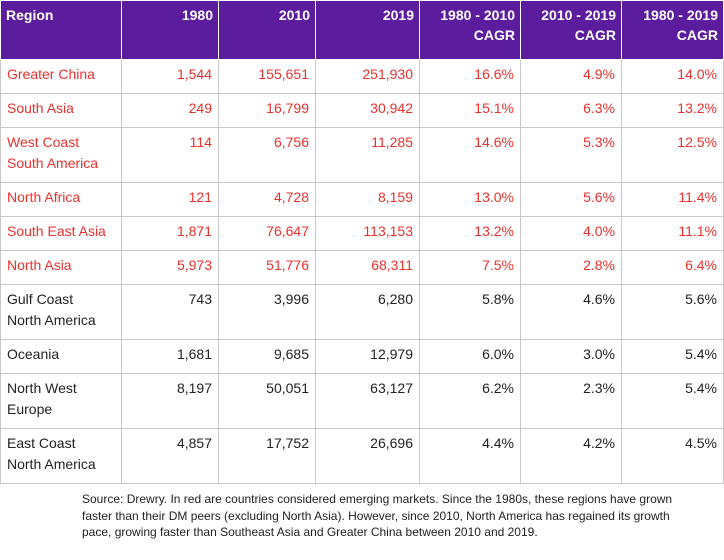 The image size is (724, 560). What do you see at coordinates (267, 110) in the screenshot?
I see `value-2010-cell: 16,799` at bounding box center [267, 110].